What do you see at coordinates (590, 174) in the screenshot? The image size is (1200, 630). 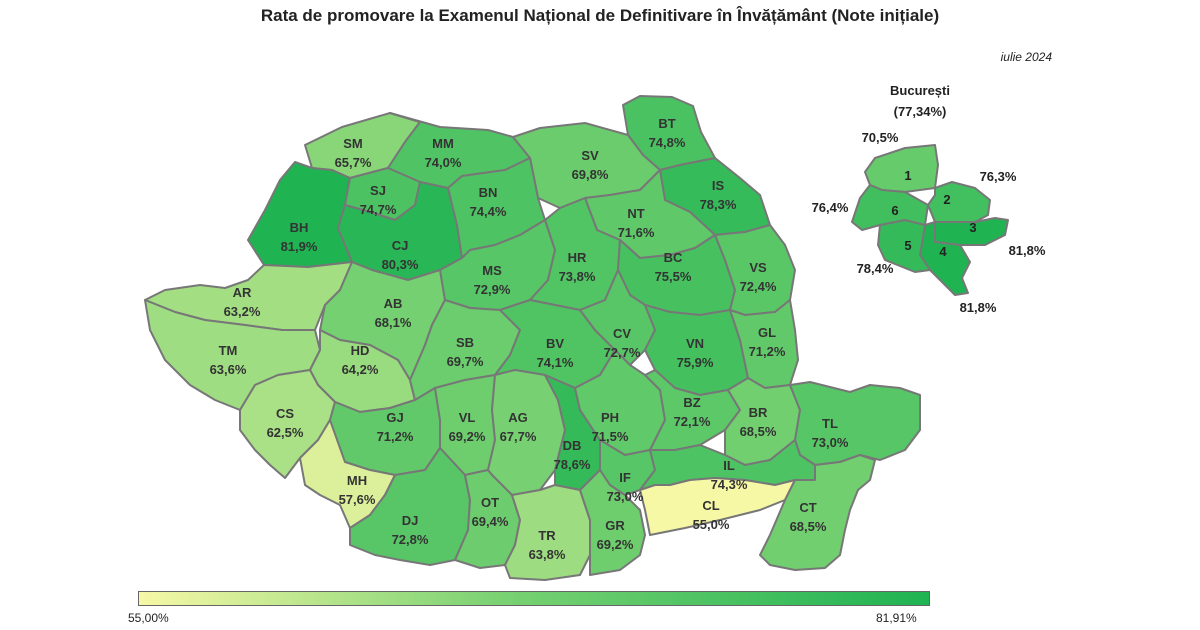 I see `county-value-sv: 69,8%` at bounding box center [590, 174].